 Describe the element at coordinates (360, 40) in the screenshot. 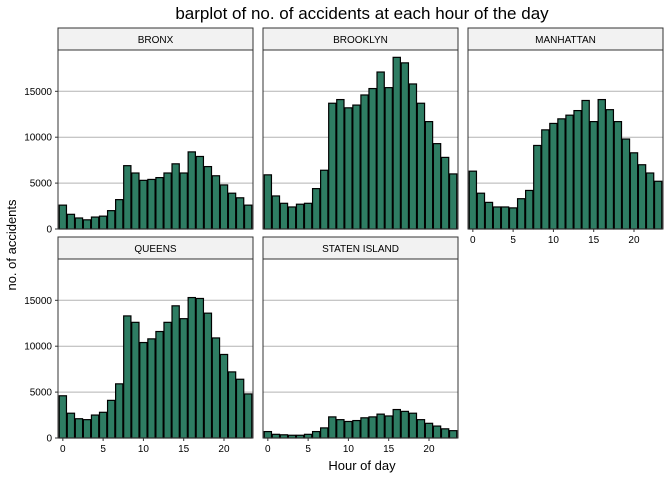

I see `strip-label: BROOKLYN` at that location.